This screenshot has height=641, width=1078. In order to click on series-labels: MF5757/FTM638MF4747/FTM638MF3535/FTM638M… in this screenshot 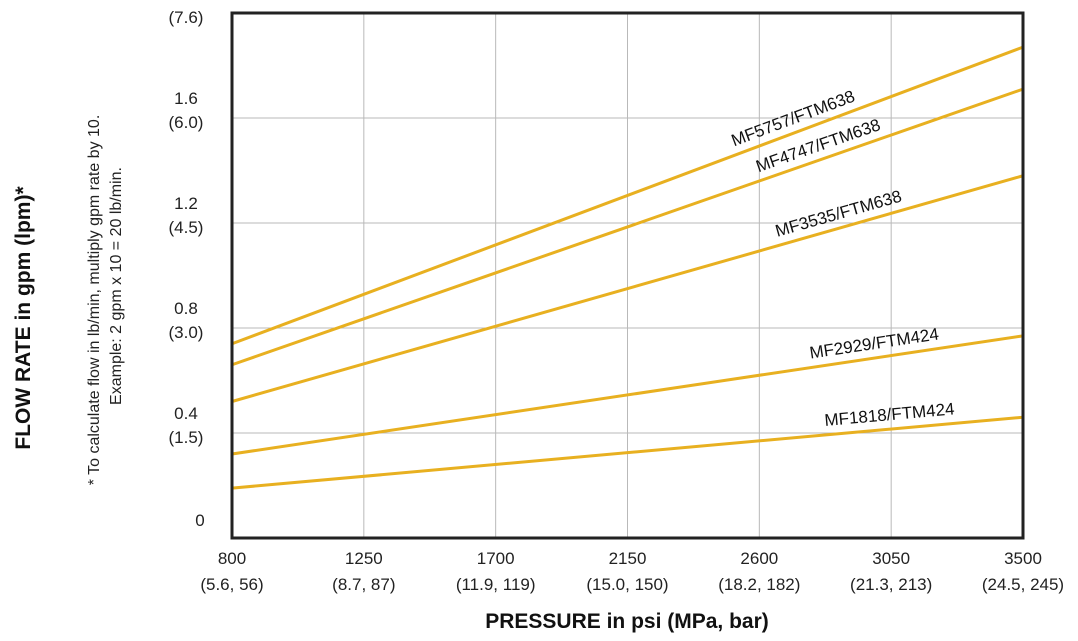, I will do `click(842, 258)`.